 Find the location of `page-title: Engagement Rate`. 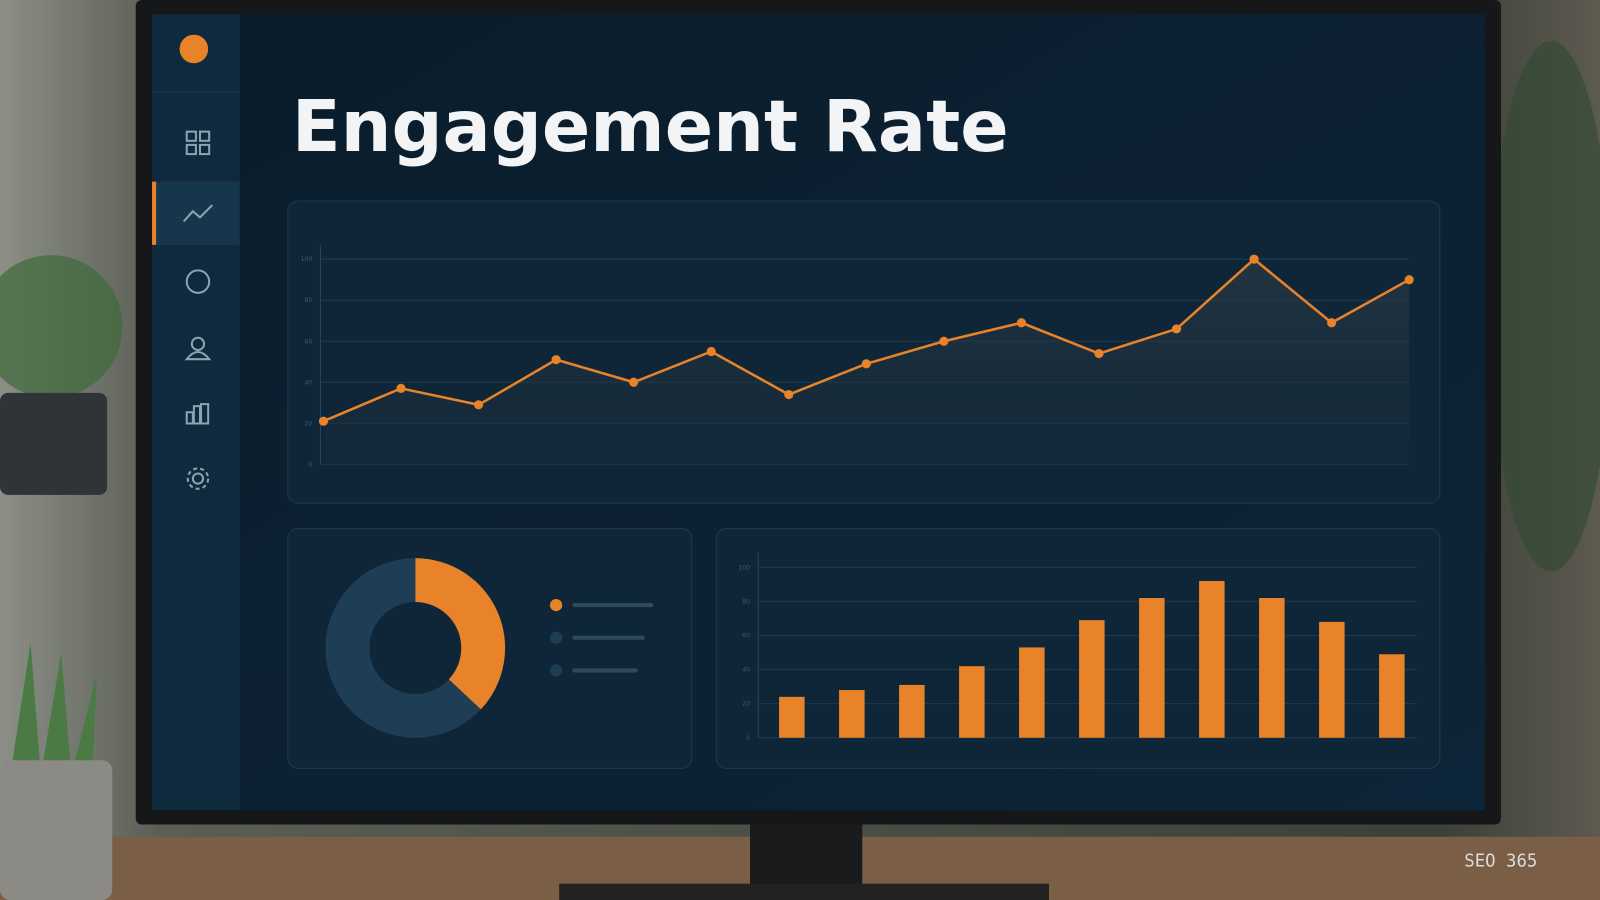

page-title: Engagement Rate is located at coordinates (650, 126).